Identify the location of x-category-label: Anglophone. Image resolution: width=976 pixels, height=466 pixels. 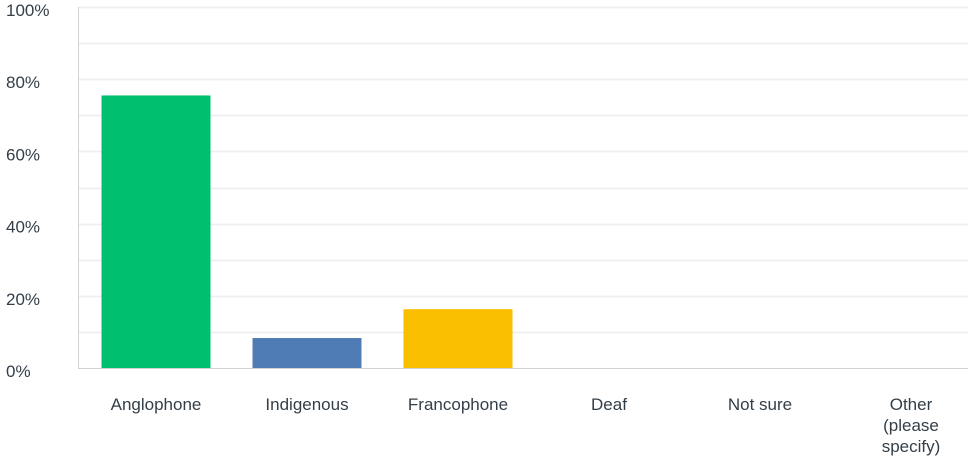
(156, 404).